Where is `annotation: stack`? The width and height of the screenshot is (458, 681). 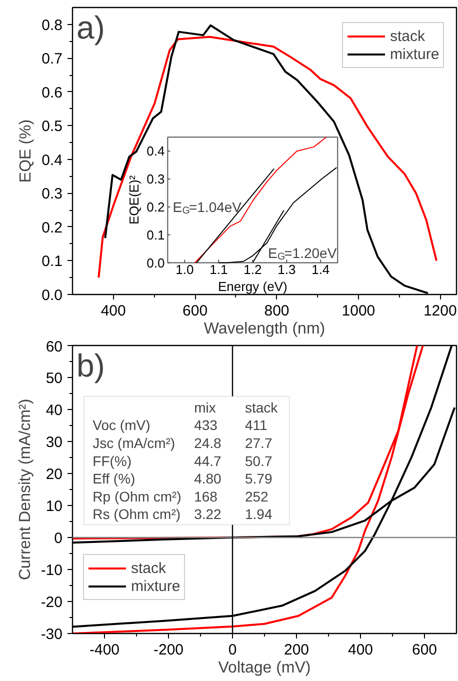 annotation: stack is located at coordinates (261, 408).